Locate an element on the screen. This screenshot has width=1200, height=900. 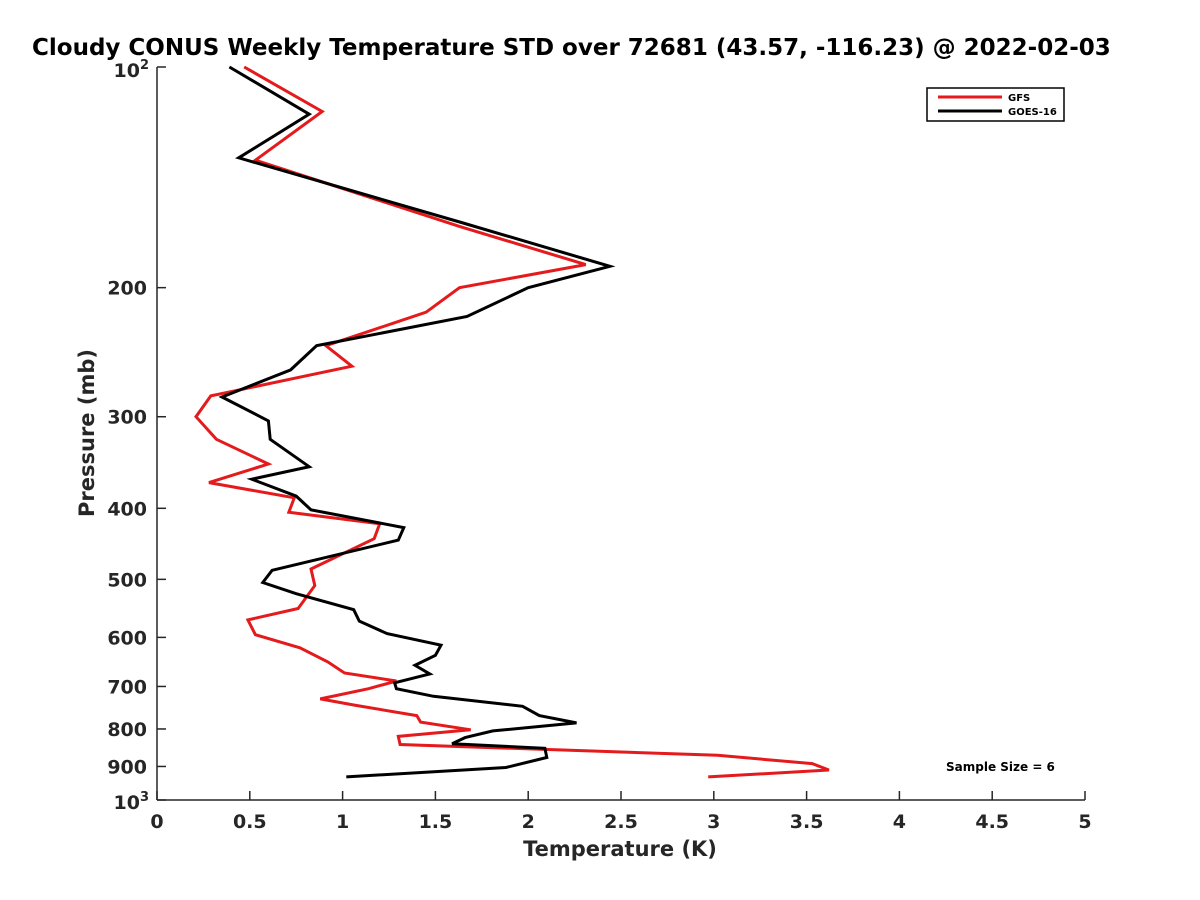
x-tick-label: 0.5 is located at coordinates (250, 822).